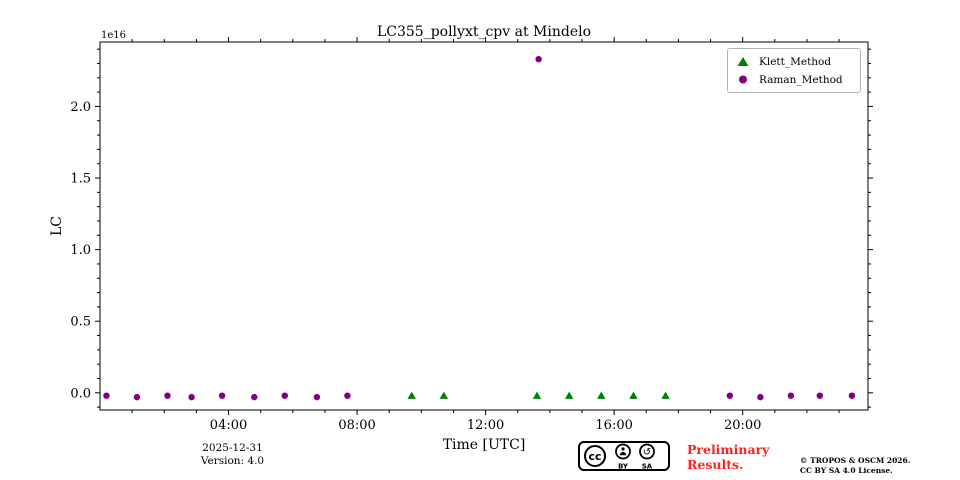  I want to click on y-axis-label: LC, so click(57, 226).